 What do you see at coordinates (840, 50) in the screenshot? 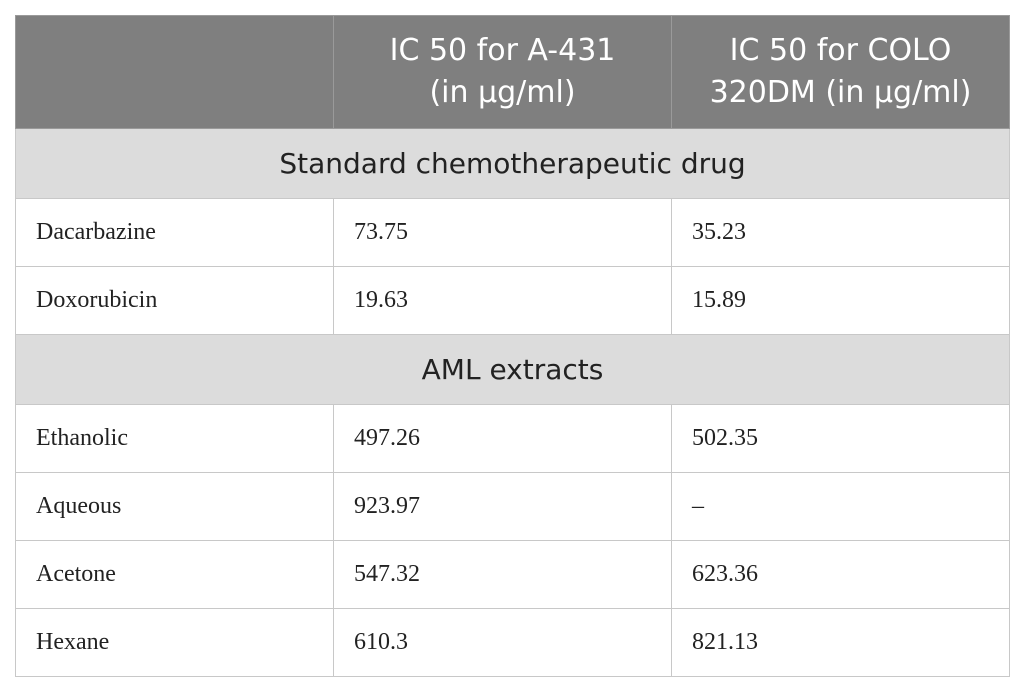
I see `header-colo-line1: IC 50 for COLO` at bounding box center [840, 50].